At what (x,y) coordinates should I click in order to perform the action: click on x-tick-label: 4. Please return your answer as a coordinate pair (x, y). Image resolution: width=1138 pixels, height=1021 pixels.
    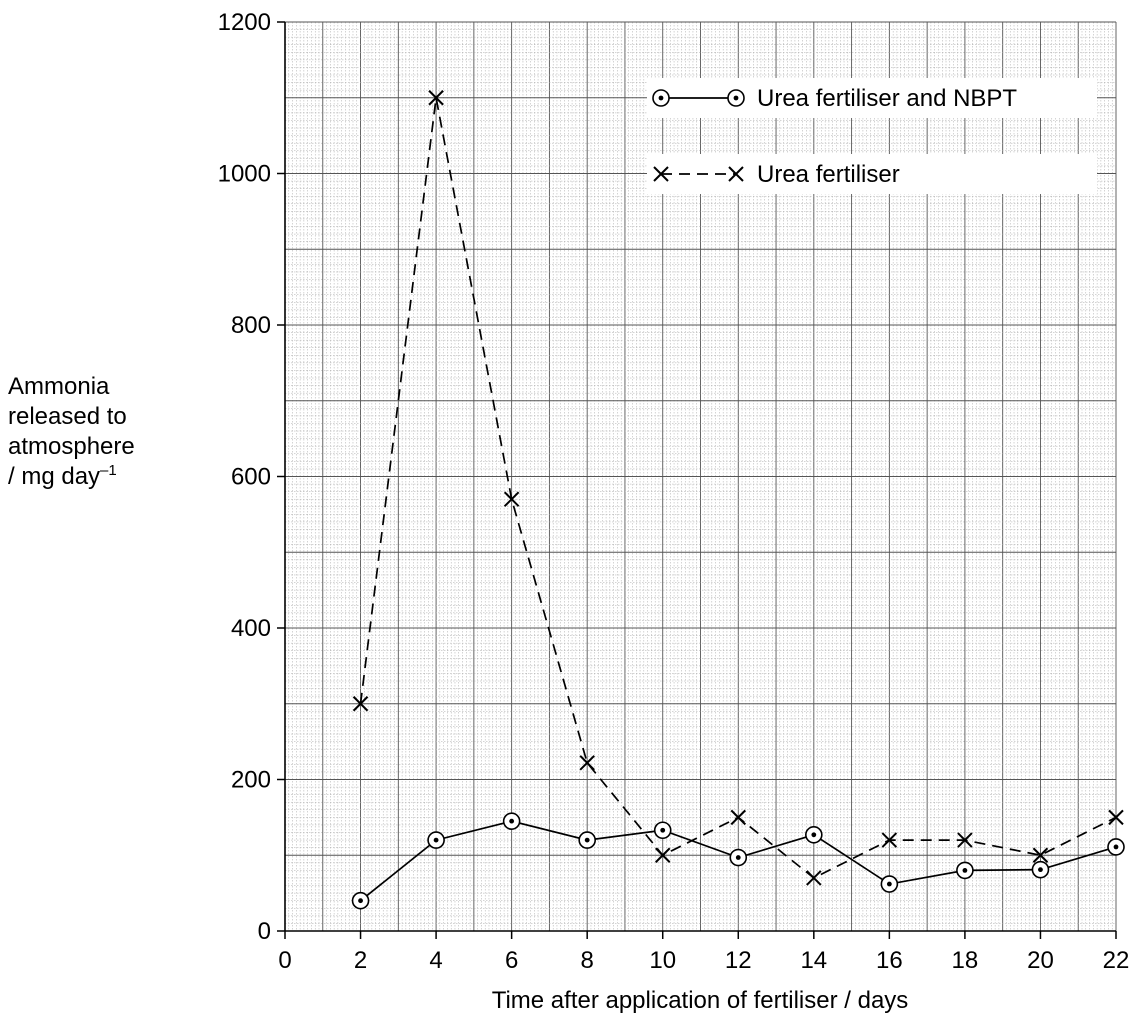
    Looking at the image, I should click on (435, 960).